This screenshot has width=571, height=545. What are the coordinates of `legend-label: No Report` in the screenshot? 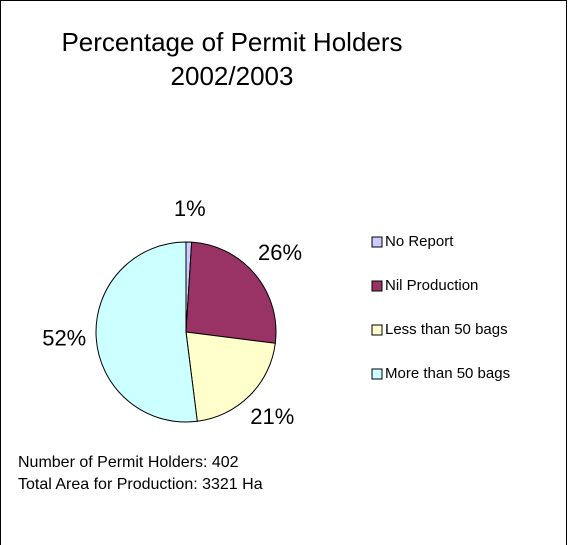 It's located at (419, 241).